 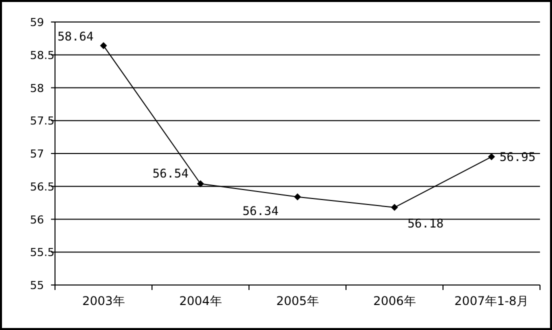 What do you see at coordinates (200, 301) in the screenshot?
I see `x-tick-label: 2004年` at bounding box center [200, 301].